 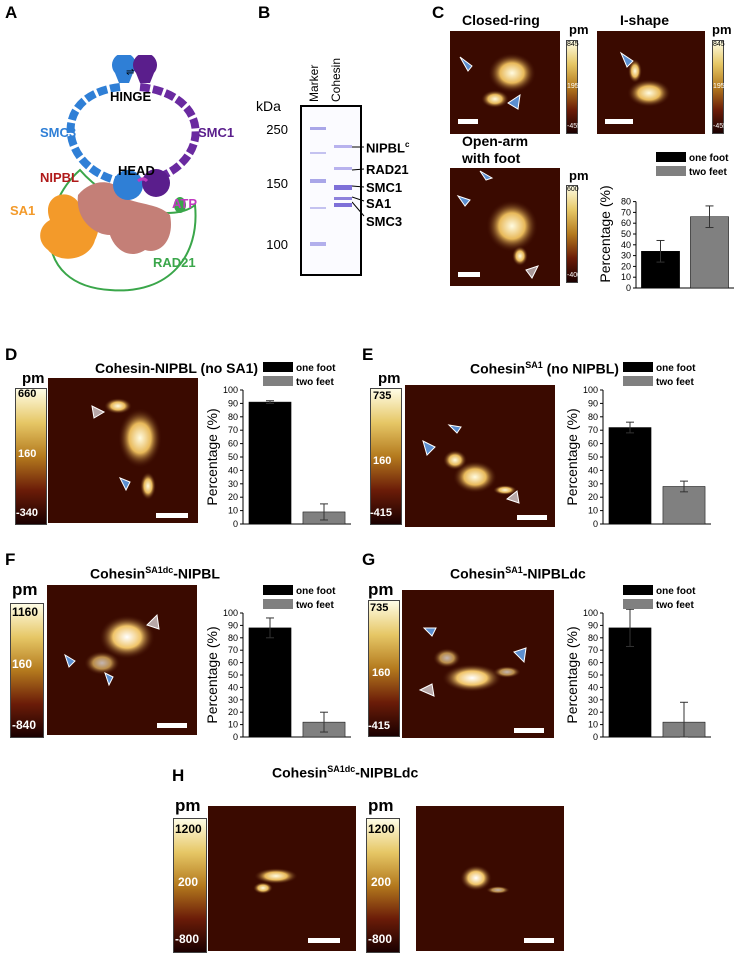 What do you see at coordinates (593, 457) in the screenshot?
I see `y-tick-label: 50` at bounding box center [593, 457].